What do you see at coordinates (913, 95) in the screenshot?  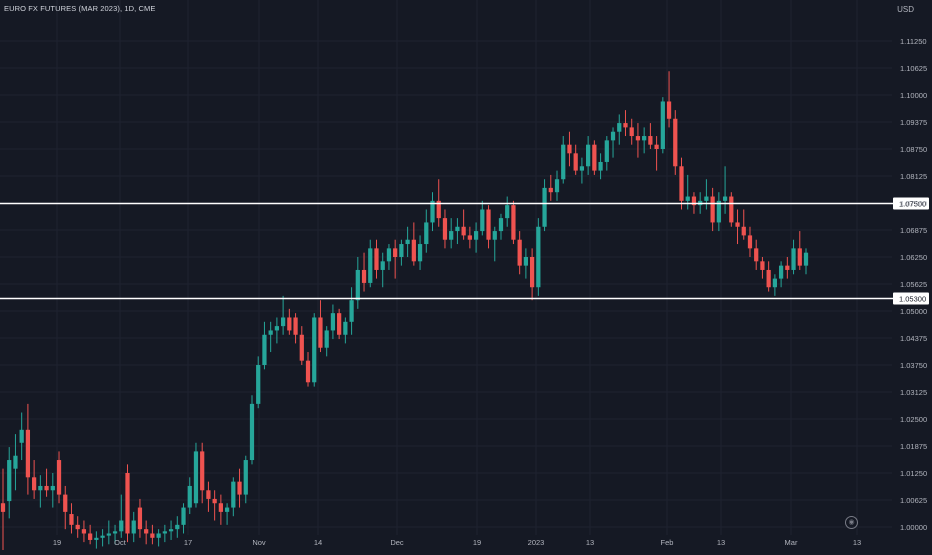 I see `price-tick-label: 1.10000` at bounding box center [913, 95].